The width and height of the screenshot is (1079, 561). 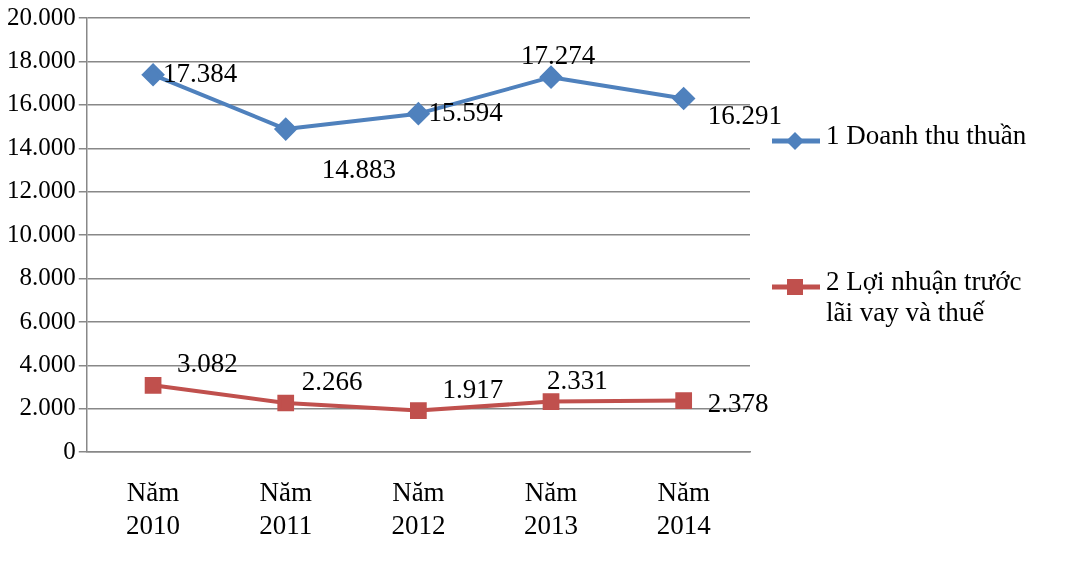 I want to click on data-label: 2.266, so click(x=332, y=381).